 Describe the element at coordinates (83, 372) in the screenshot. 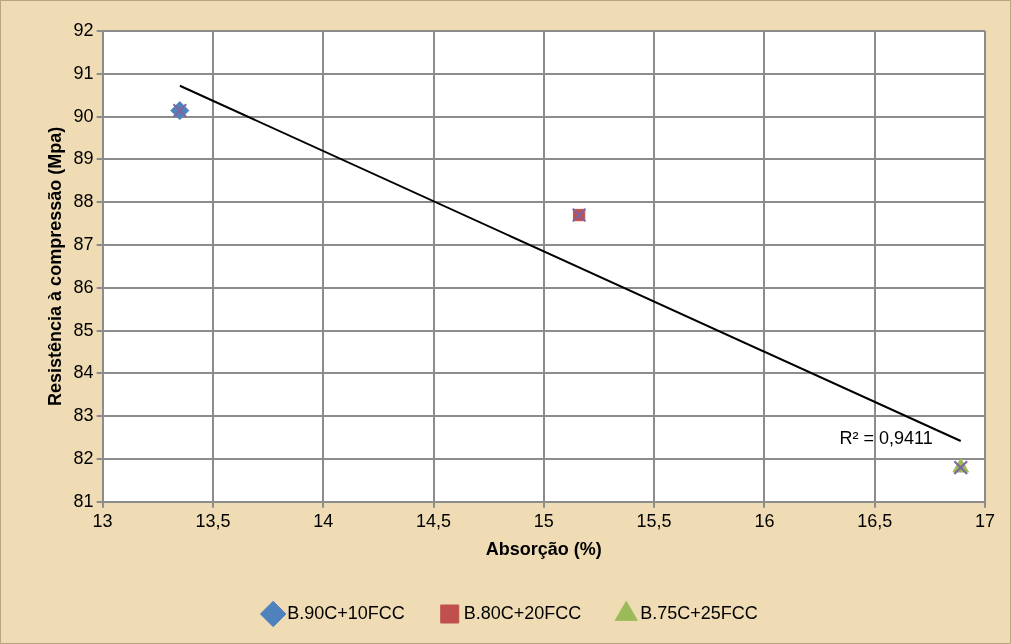

I see `y-tick-label: 84` at that location.